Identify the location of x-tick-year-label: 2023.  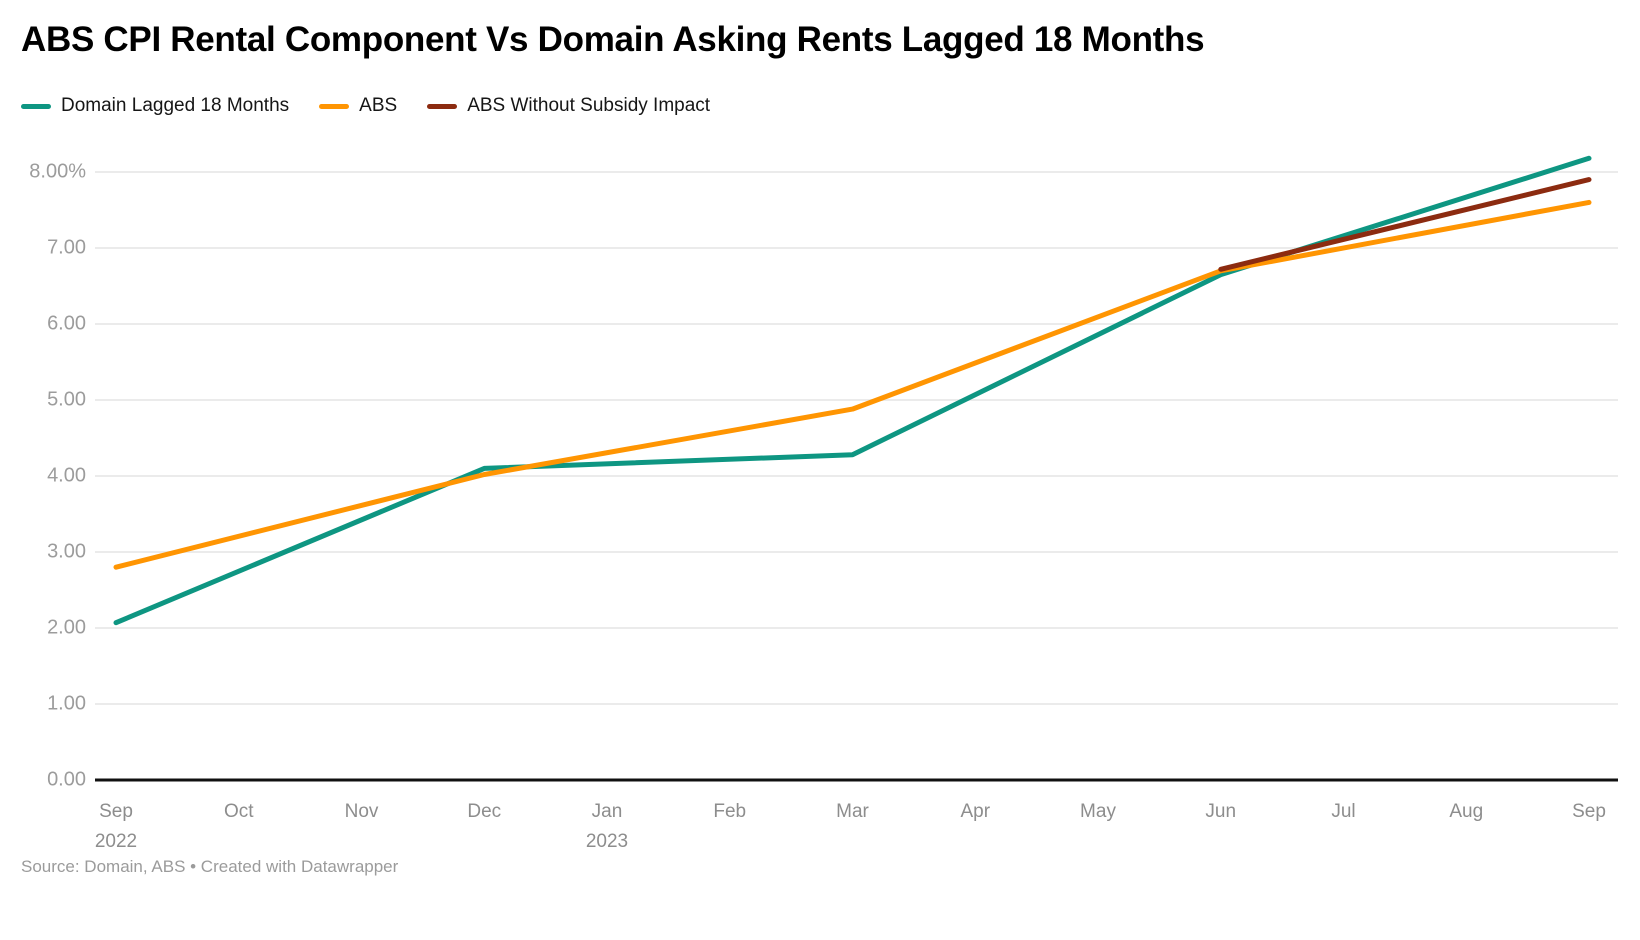
(607, 841).